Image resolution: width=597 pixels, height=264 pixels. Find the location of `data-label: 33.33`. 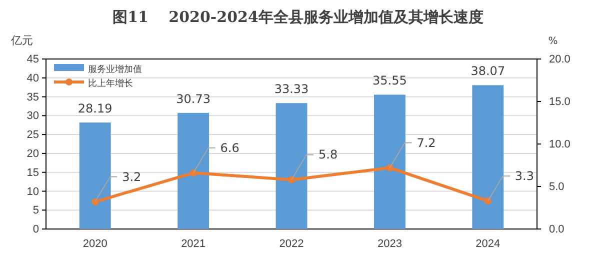

data-label: 33.33 is located at coordinates (291, 89).